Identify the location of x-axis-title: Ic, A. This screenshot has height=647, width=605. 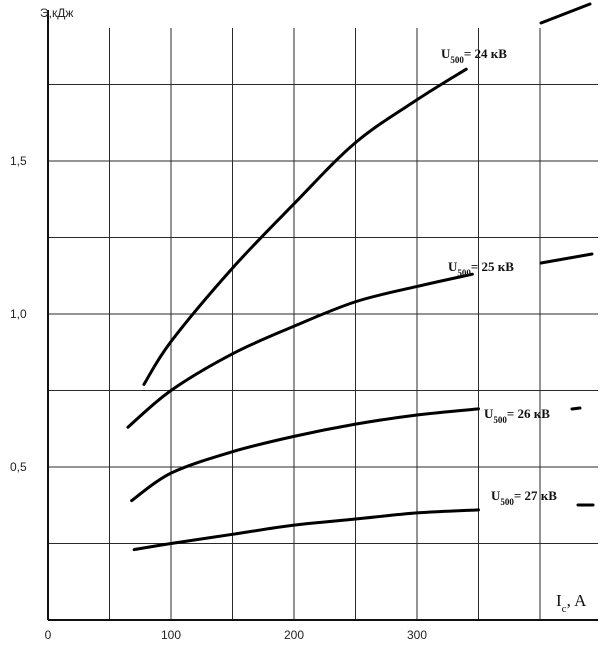
(571, 603).